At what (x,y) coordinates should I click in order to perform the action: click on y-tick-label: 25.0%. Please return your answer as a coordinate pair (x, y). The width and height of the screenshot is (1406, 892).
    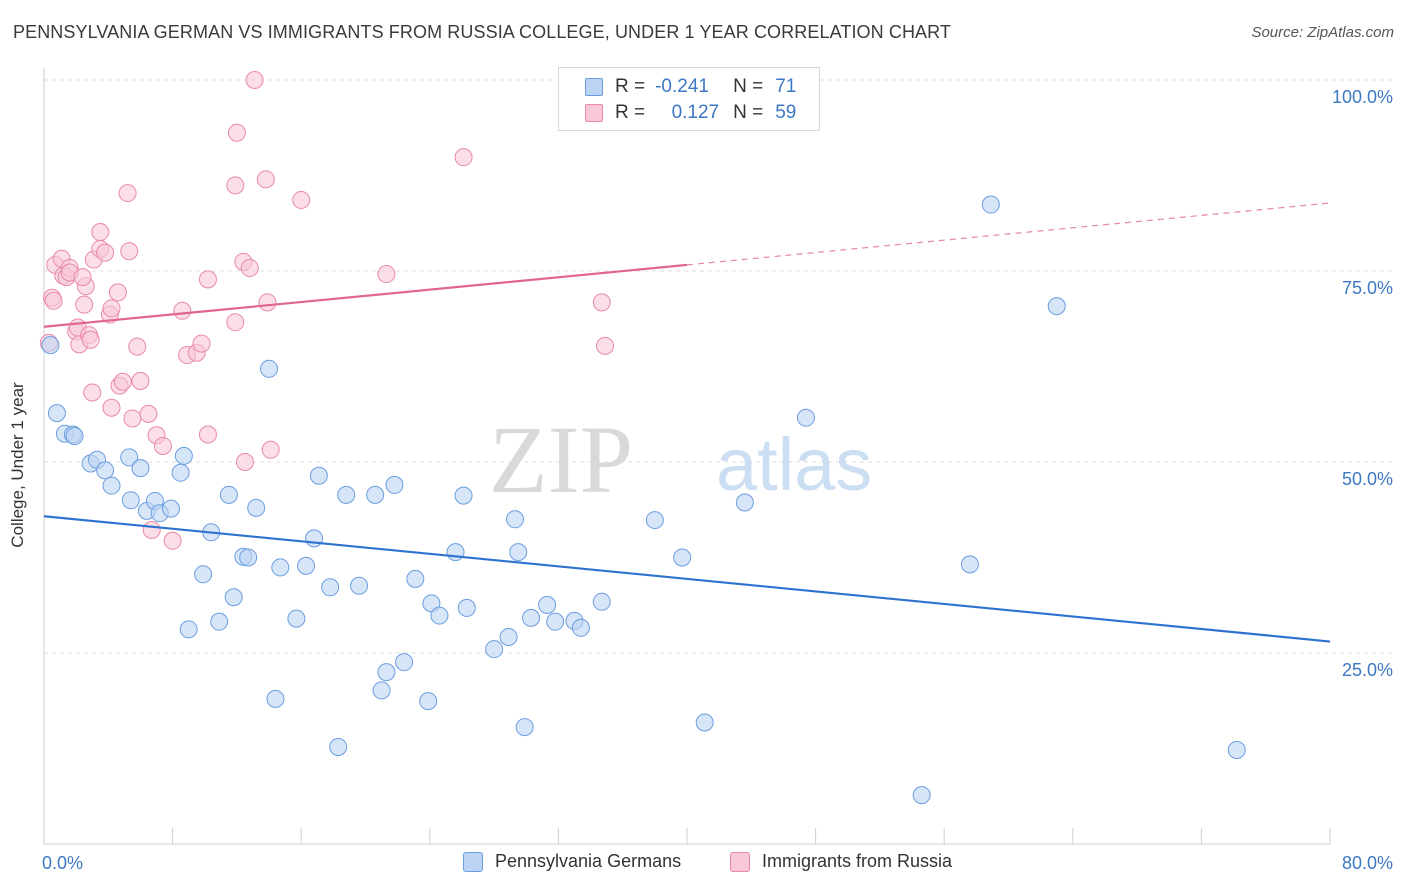
    Looking at the image, I should click on (1367, 670).